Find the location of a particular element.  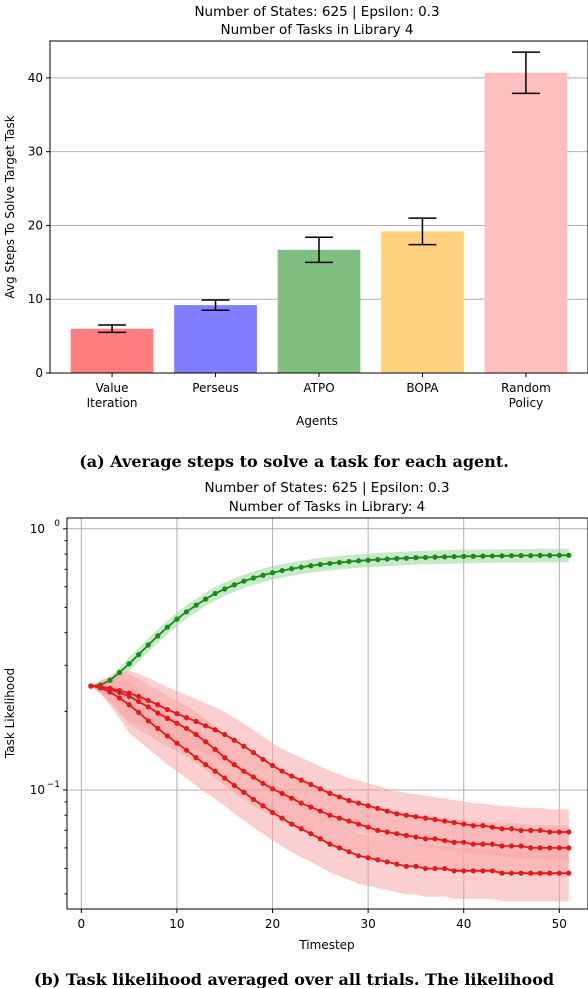

line-chart-x-axis-label: Timestep is located at coordinates (326, 945).